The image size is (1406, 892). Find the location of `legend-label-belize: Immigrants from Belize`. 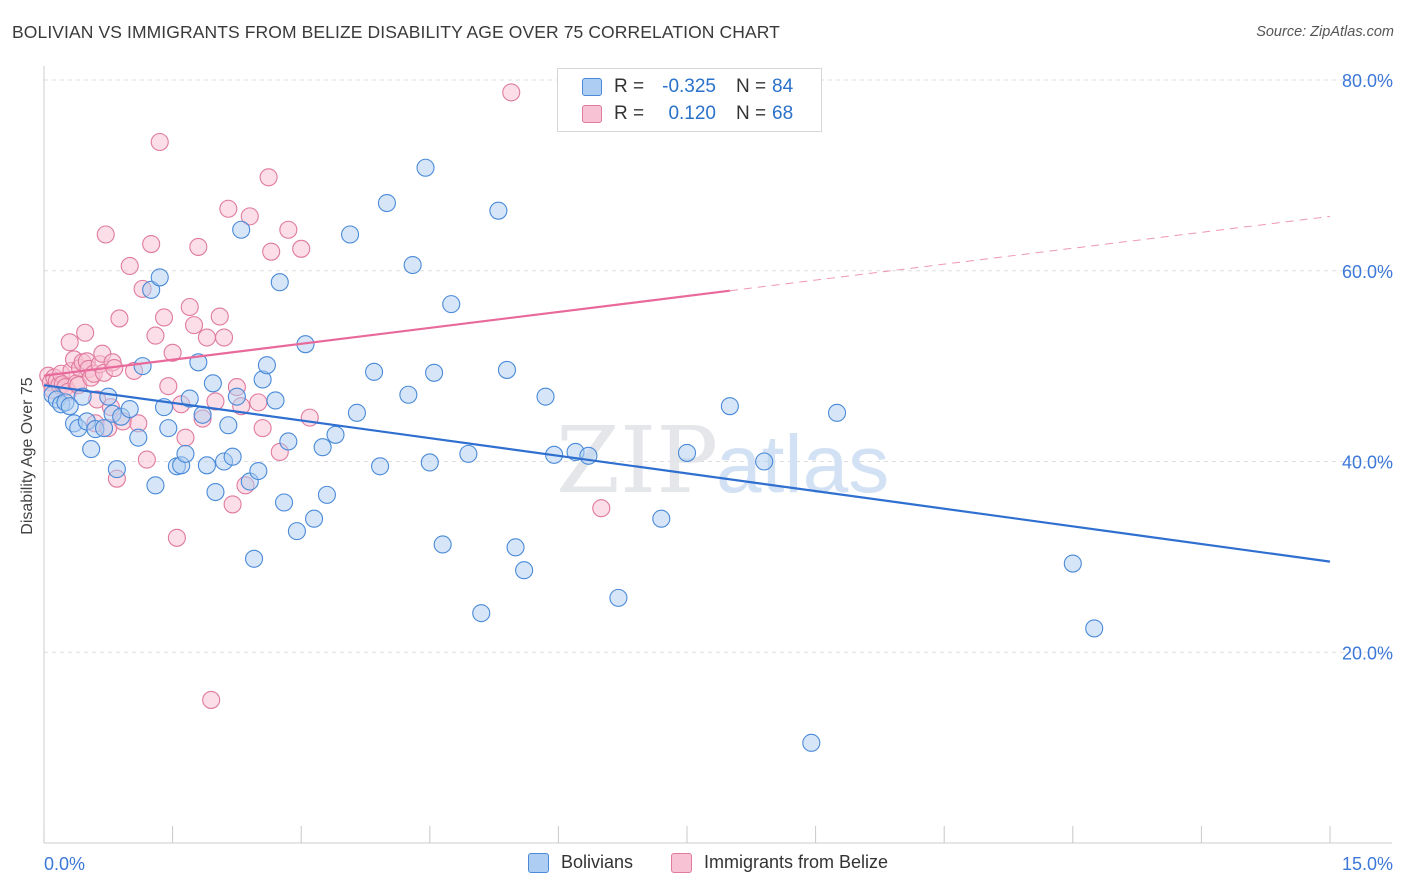

legend-label-belize: Immigrants from Belize is located at coordinates (796, 862).